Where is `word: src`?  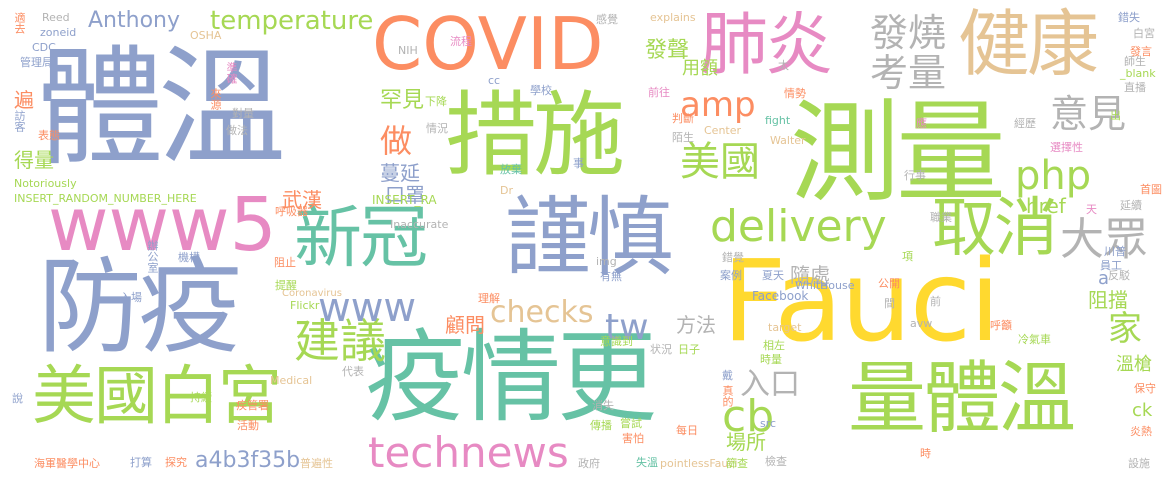 word: src is located at coordinates (768, 423).